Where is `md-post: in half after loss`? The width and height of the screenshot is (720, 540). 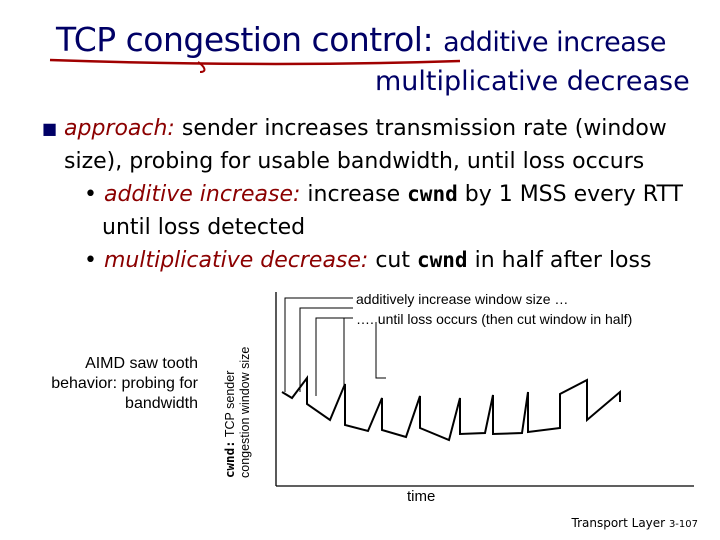 md-post: in half after loss is located at coordinates (563, 260).